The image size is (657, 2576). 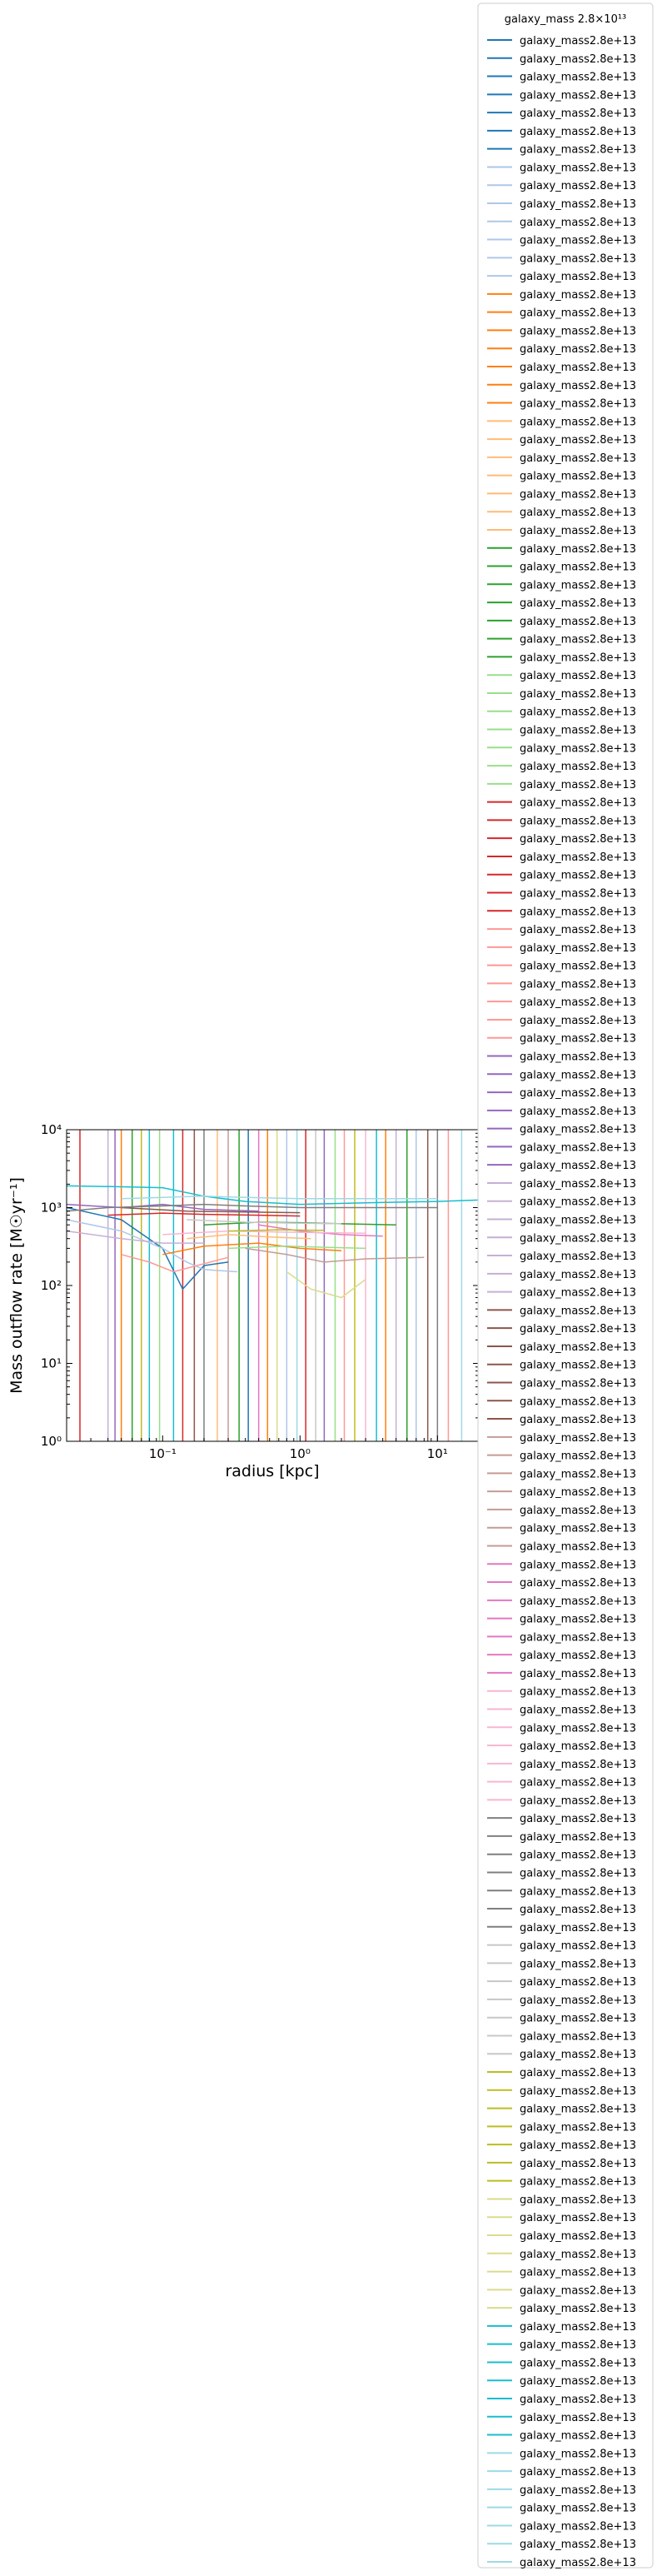 I want to click on legend-label-130: galaxy_mass2.8e+13, so click(x=578, y=2400).